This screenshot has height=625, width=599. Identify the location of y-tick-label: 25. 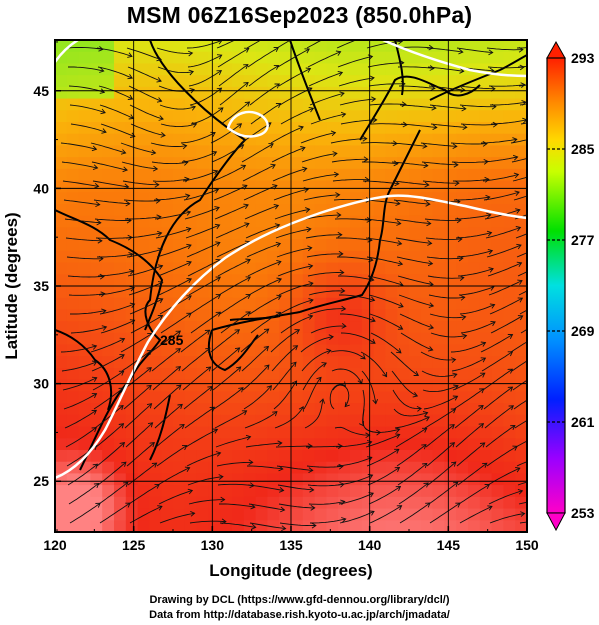
(41, 481).